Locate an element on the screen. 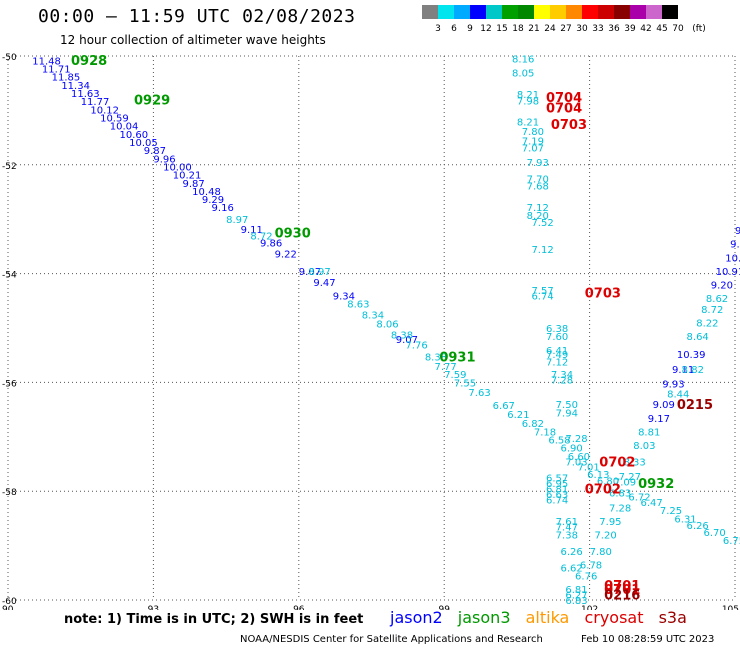 This screenshot has width=740, height=650. colorbar-tick-label: 33 is located at coordinates (597, 29).